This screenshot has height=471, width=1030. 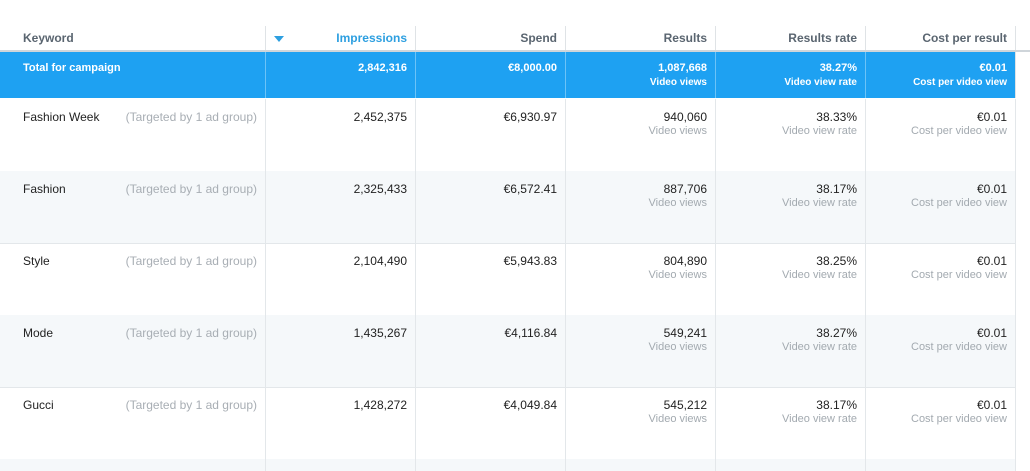 What do you see at coordinates (132, 465) in the screenshot?
I see `keyword-cell` at bounding box center [132, 465].